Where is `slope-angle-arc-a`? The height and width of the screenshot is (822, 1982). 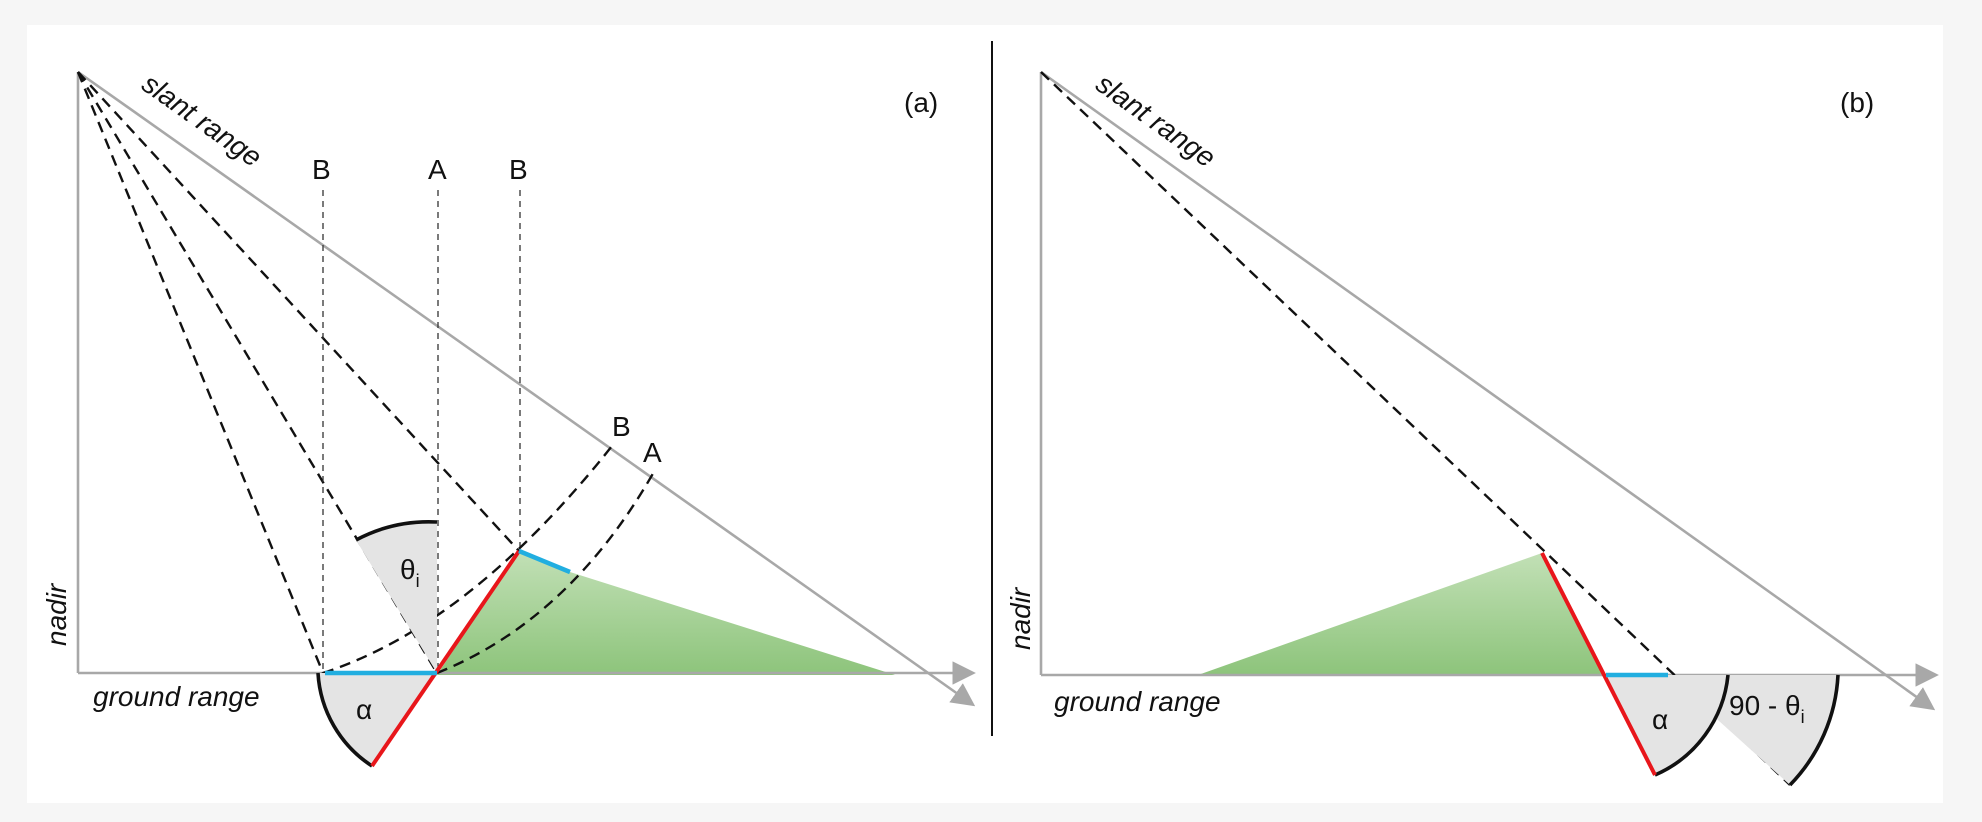 slope-angle-arc-a is located at coordinates (344, 720).